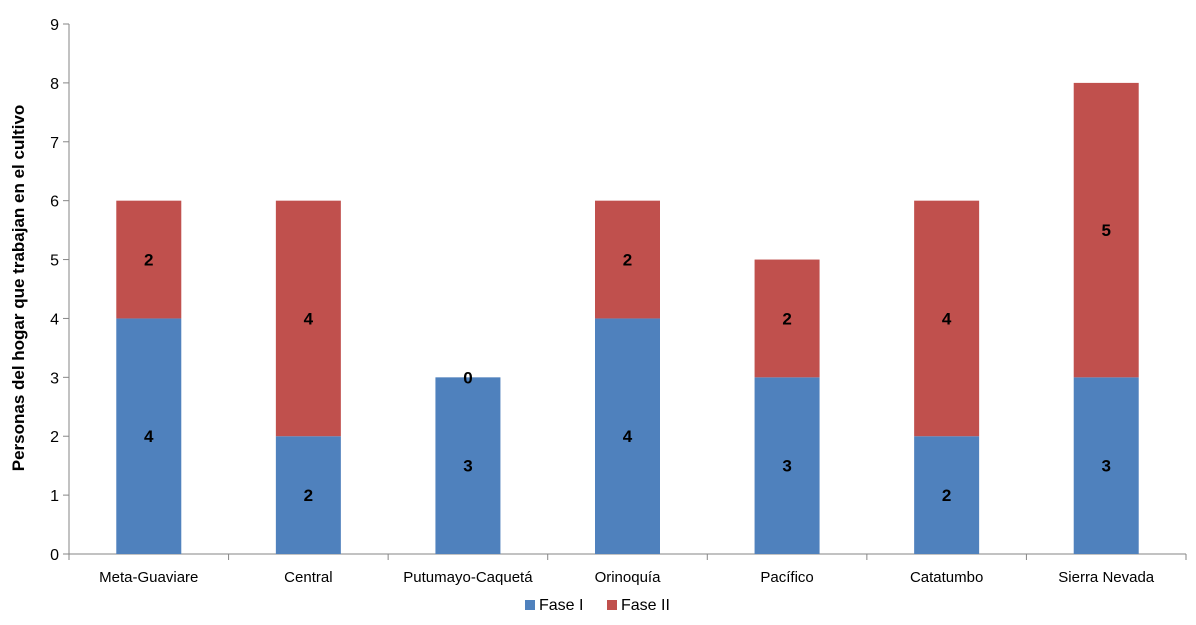 The width and height of the screenshot is (1196, 625). What do you see at coordinates (468, 577) in the screenshot?
I see `x-tick-label: Putumayo-Caquetá` at bounding box center [468, 577].